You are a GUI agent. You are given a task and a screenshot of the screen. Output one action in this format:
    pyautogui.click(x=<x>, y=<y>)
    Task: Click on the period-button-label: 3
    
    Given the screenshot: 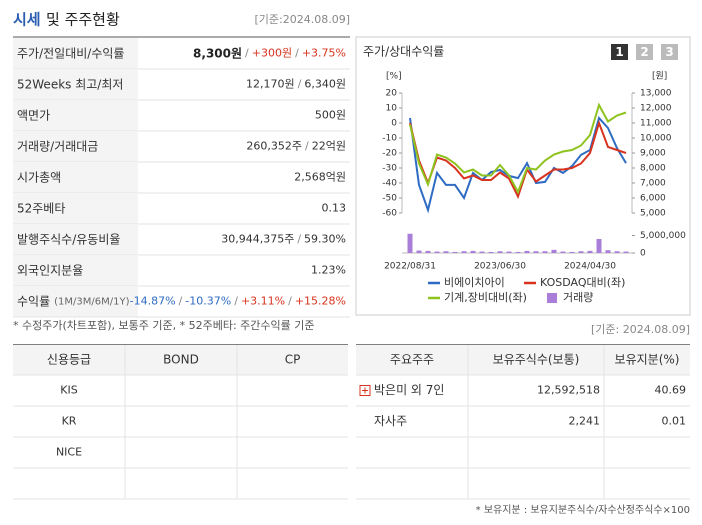 What is the action you would take?
    pyautogui.click(x=669, y=52)
    